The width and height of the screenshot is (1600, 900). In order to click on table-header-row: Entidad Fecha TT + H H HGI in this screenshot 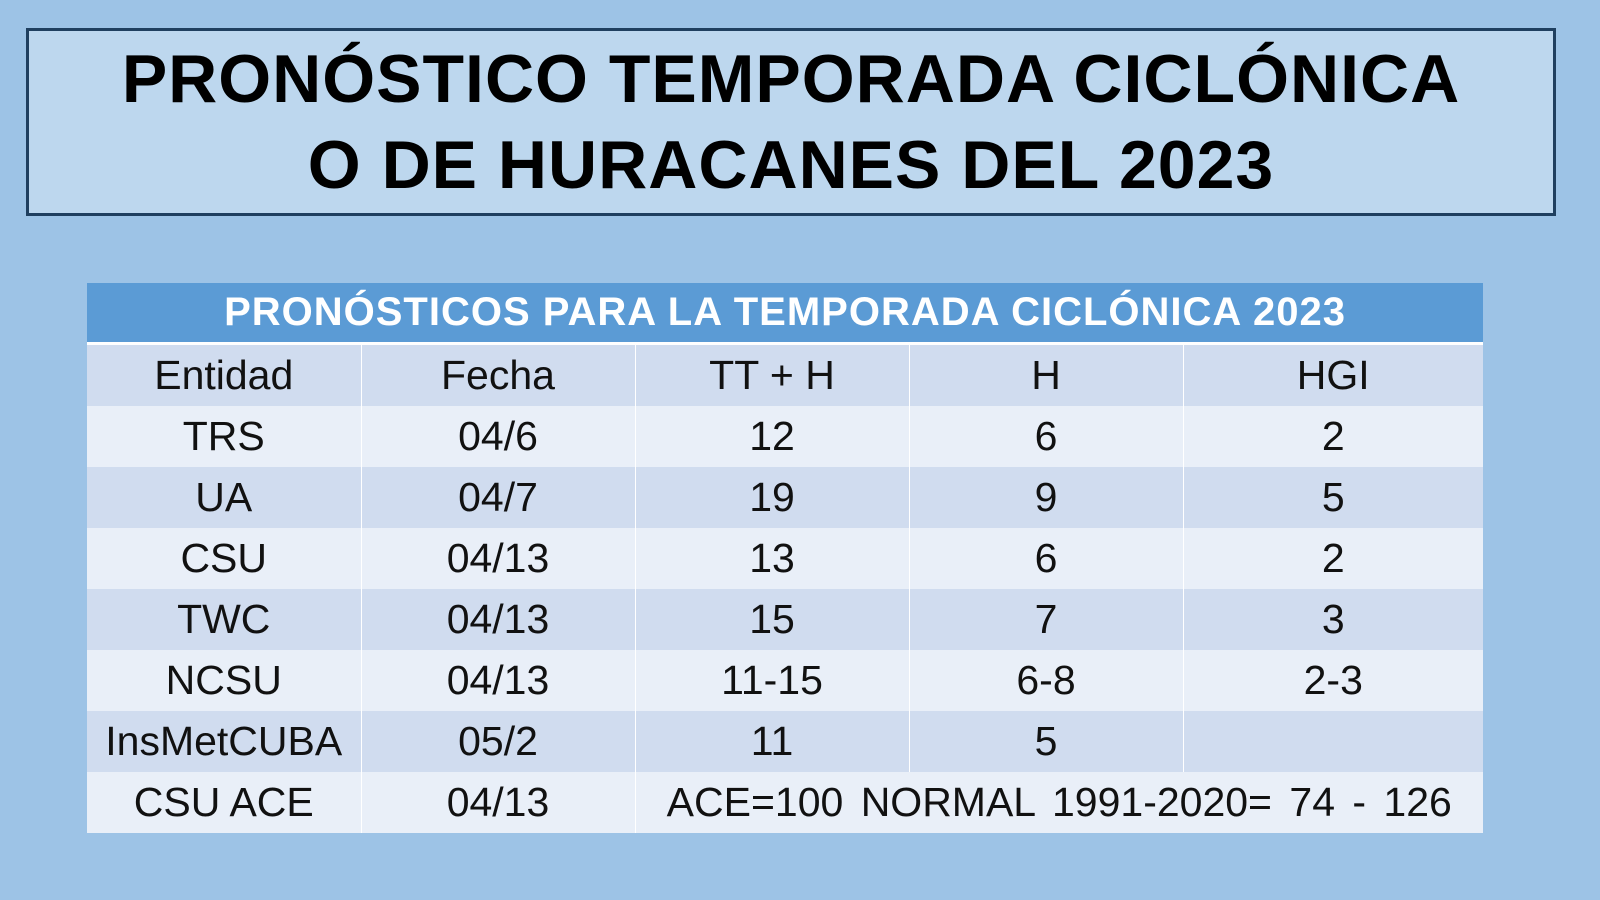, I will do `click(785, 374)`.